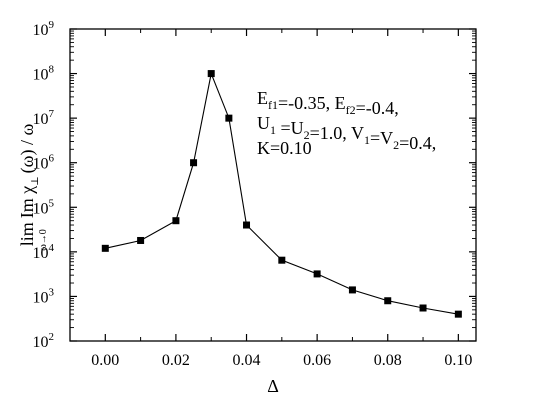 This screenshot has width=545, height=402. I want to click on annotation-line: Ef1=-0.35, Ef2=-0.4,, so click(328, 103).